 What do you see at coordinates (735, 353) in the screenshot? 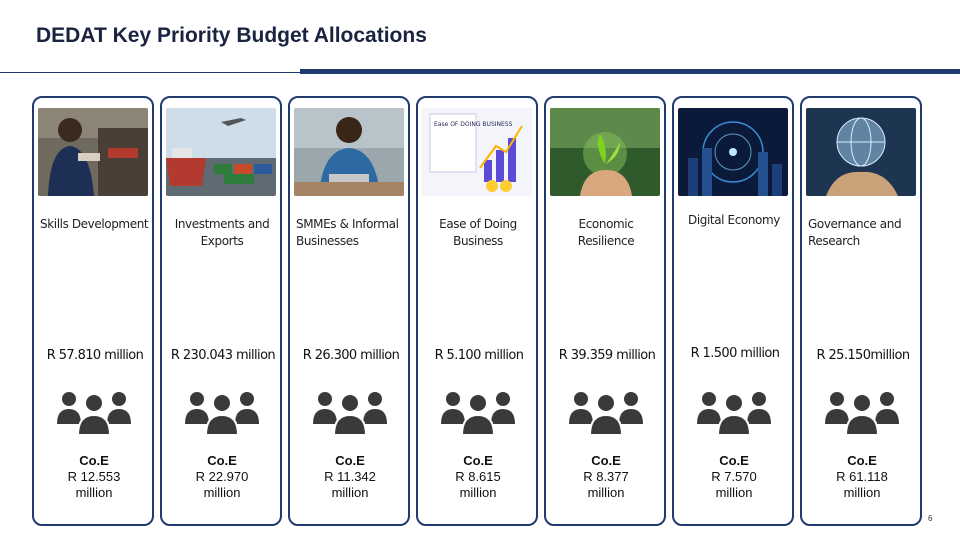
I see `budget-amount: R 1.500 million` at bounding box center [735, 353].